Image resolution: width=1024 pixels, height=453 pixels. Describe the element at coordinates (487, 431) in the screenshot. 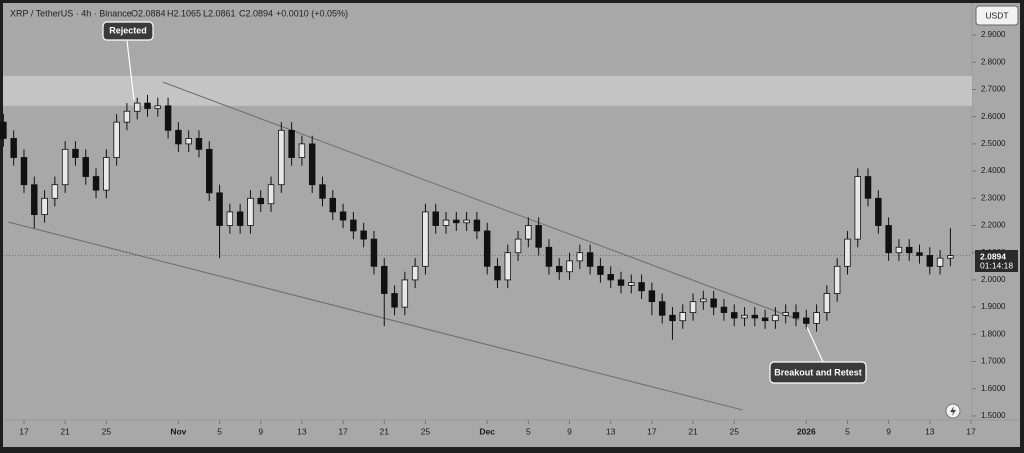

I see `x-tick-label: Dec` at that location.